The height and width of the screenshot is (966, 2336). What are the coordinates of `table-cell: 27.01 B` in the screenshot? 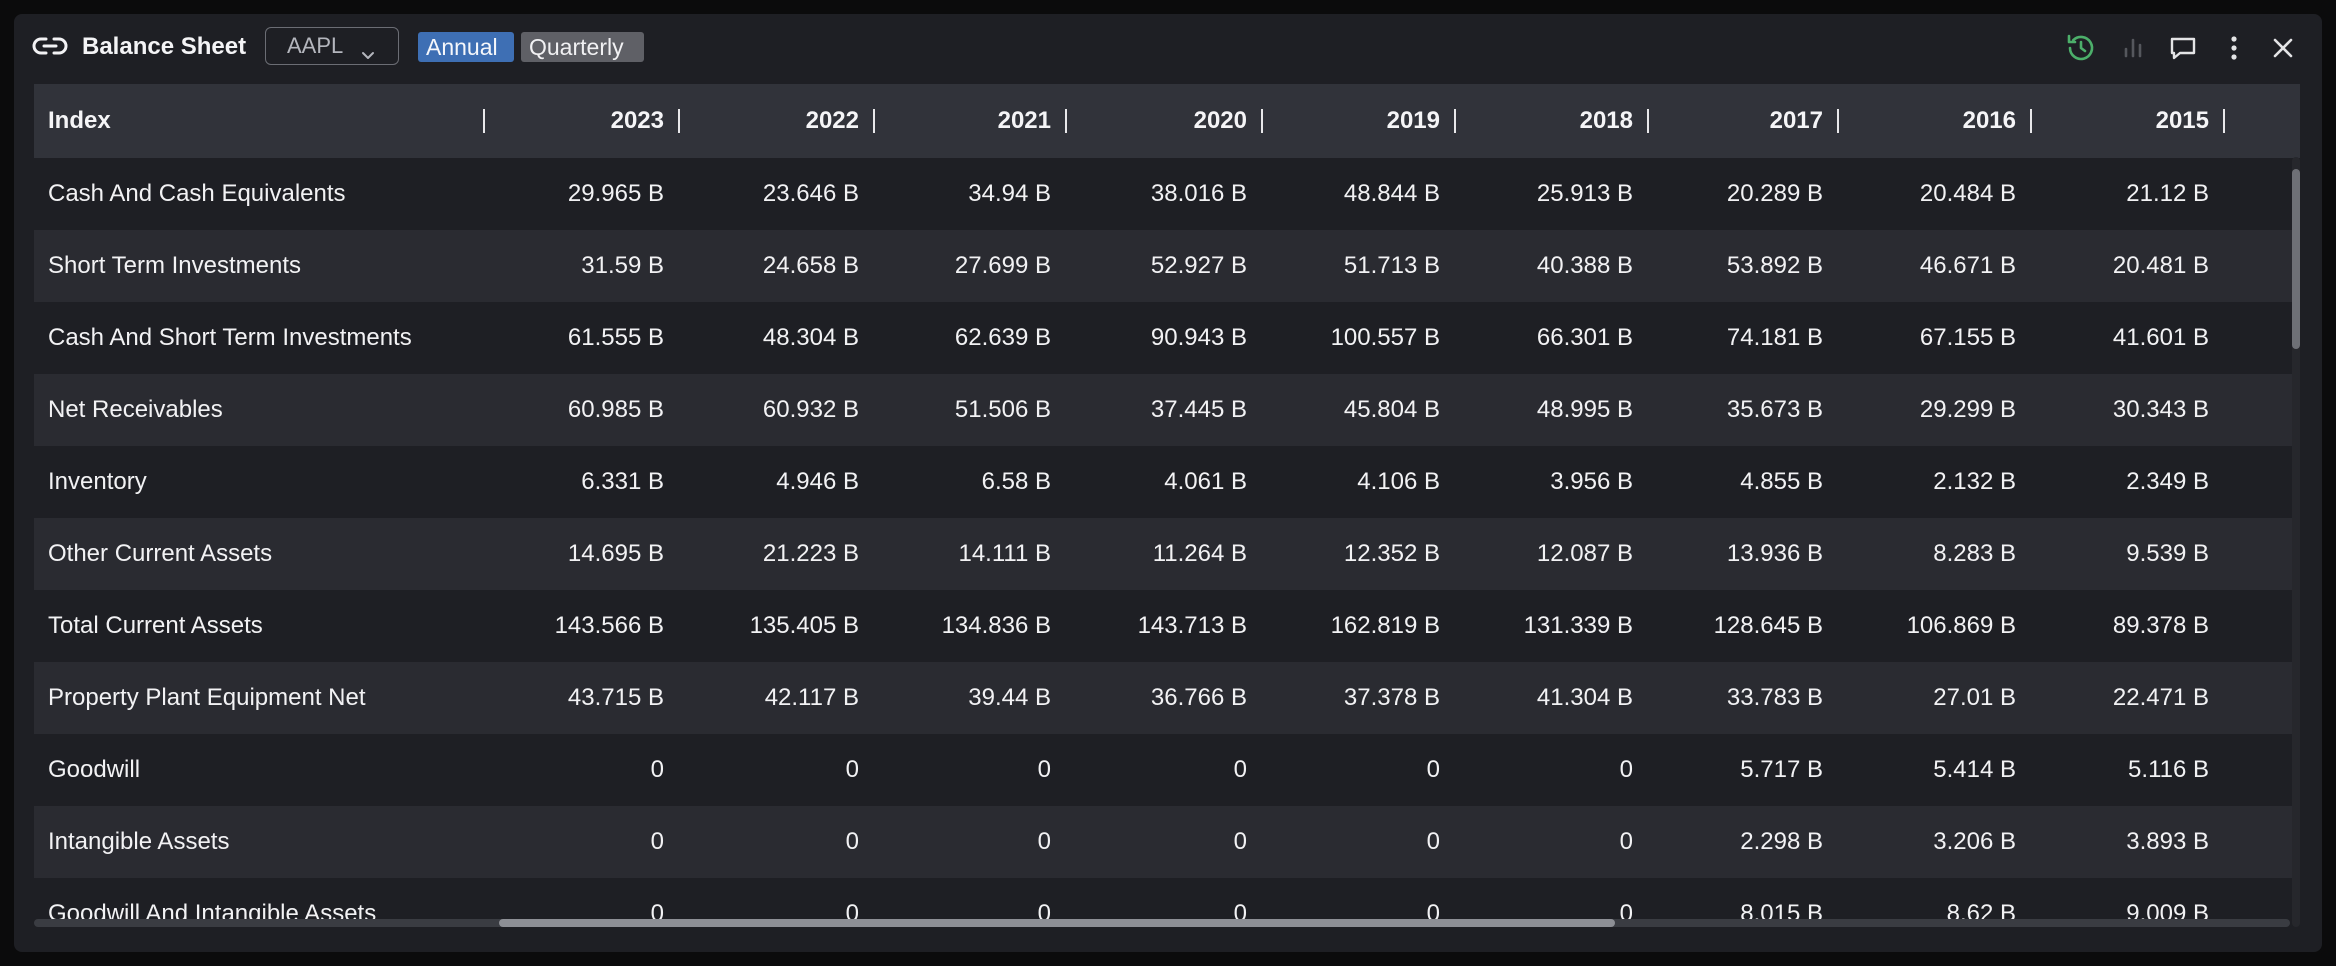 It's located at (1974, 697).